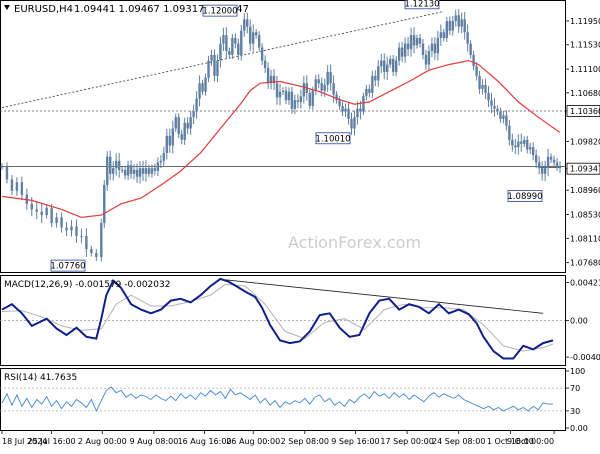  What do you see at coordinates (585, 142) in the screenshot?
I see `price-axis-tick-label: 1.09820` at bounding box center [585, 142].